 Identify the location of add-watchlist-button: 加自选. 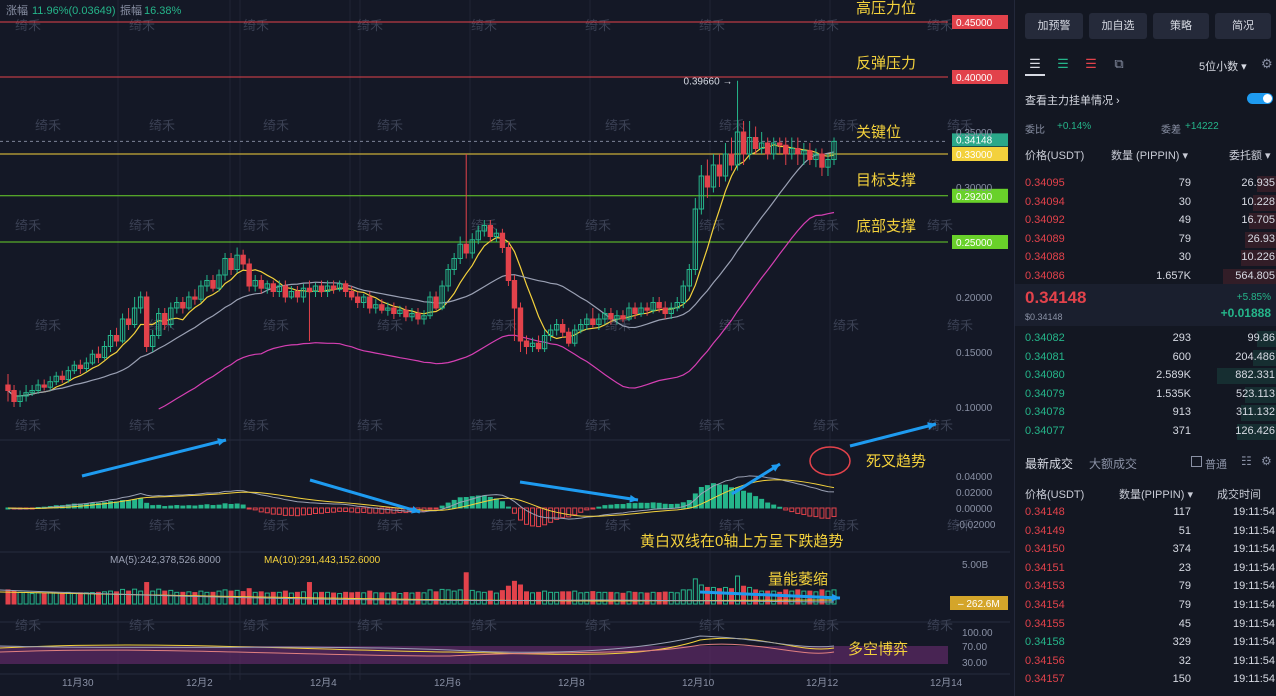
(1118, 26).